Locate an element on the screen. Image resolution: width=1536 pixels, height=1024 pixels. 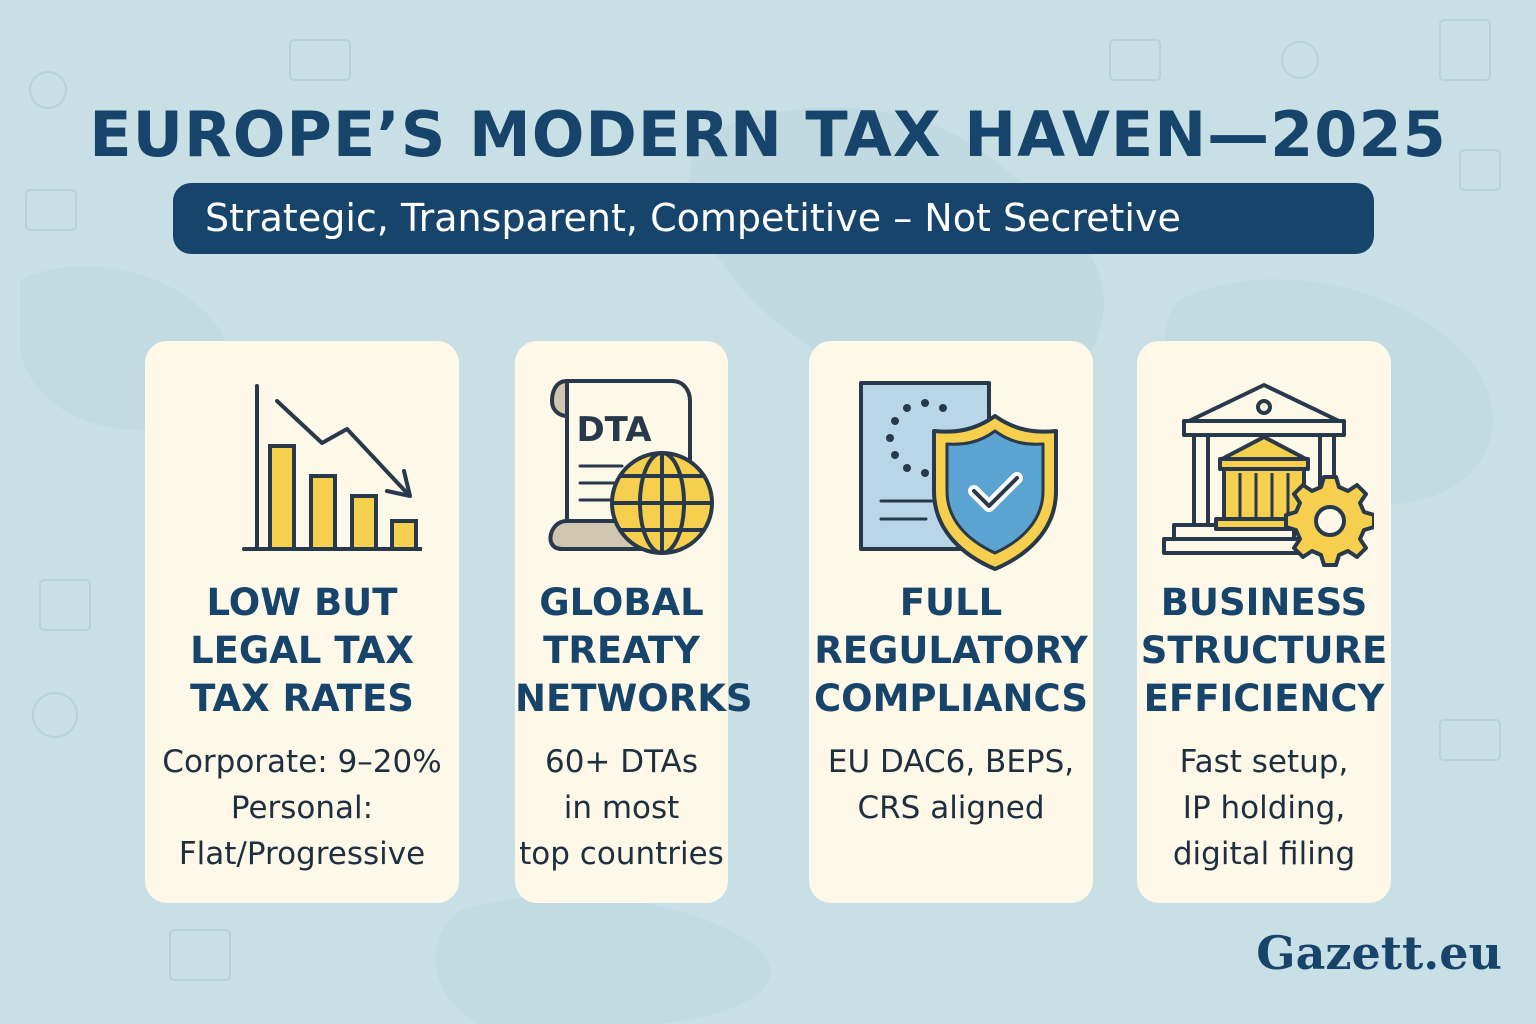
card-body-line: in most is located at coordinates (621, 808).